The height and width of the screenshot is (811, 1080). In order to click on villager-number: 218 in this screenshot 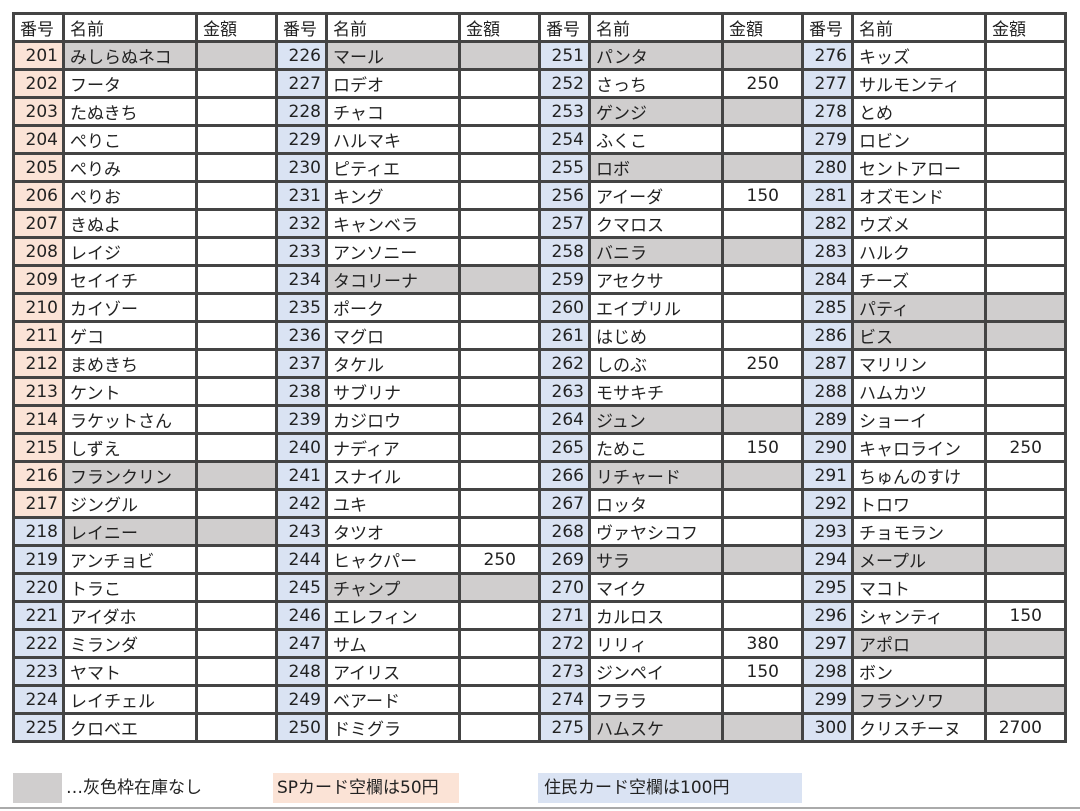, I will do `click(38, 531)`.